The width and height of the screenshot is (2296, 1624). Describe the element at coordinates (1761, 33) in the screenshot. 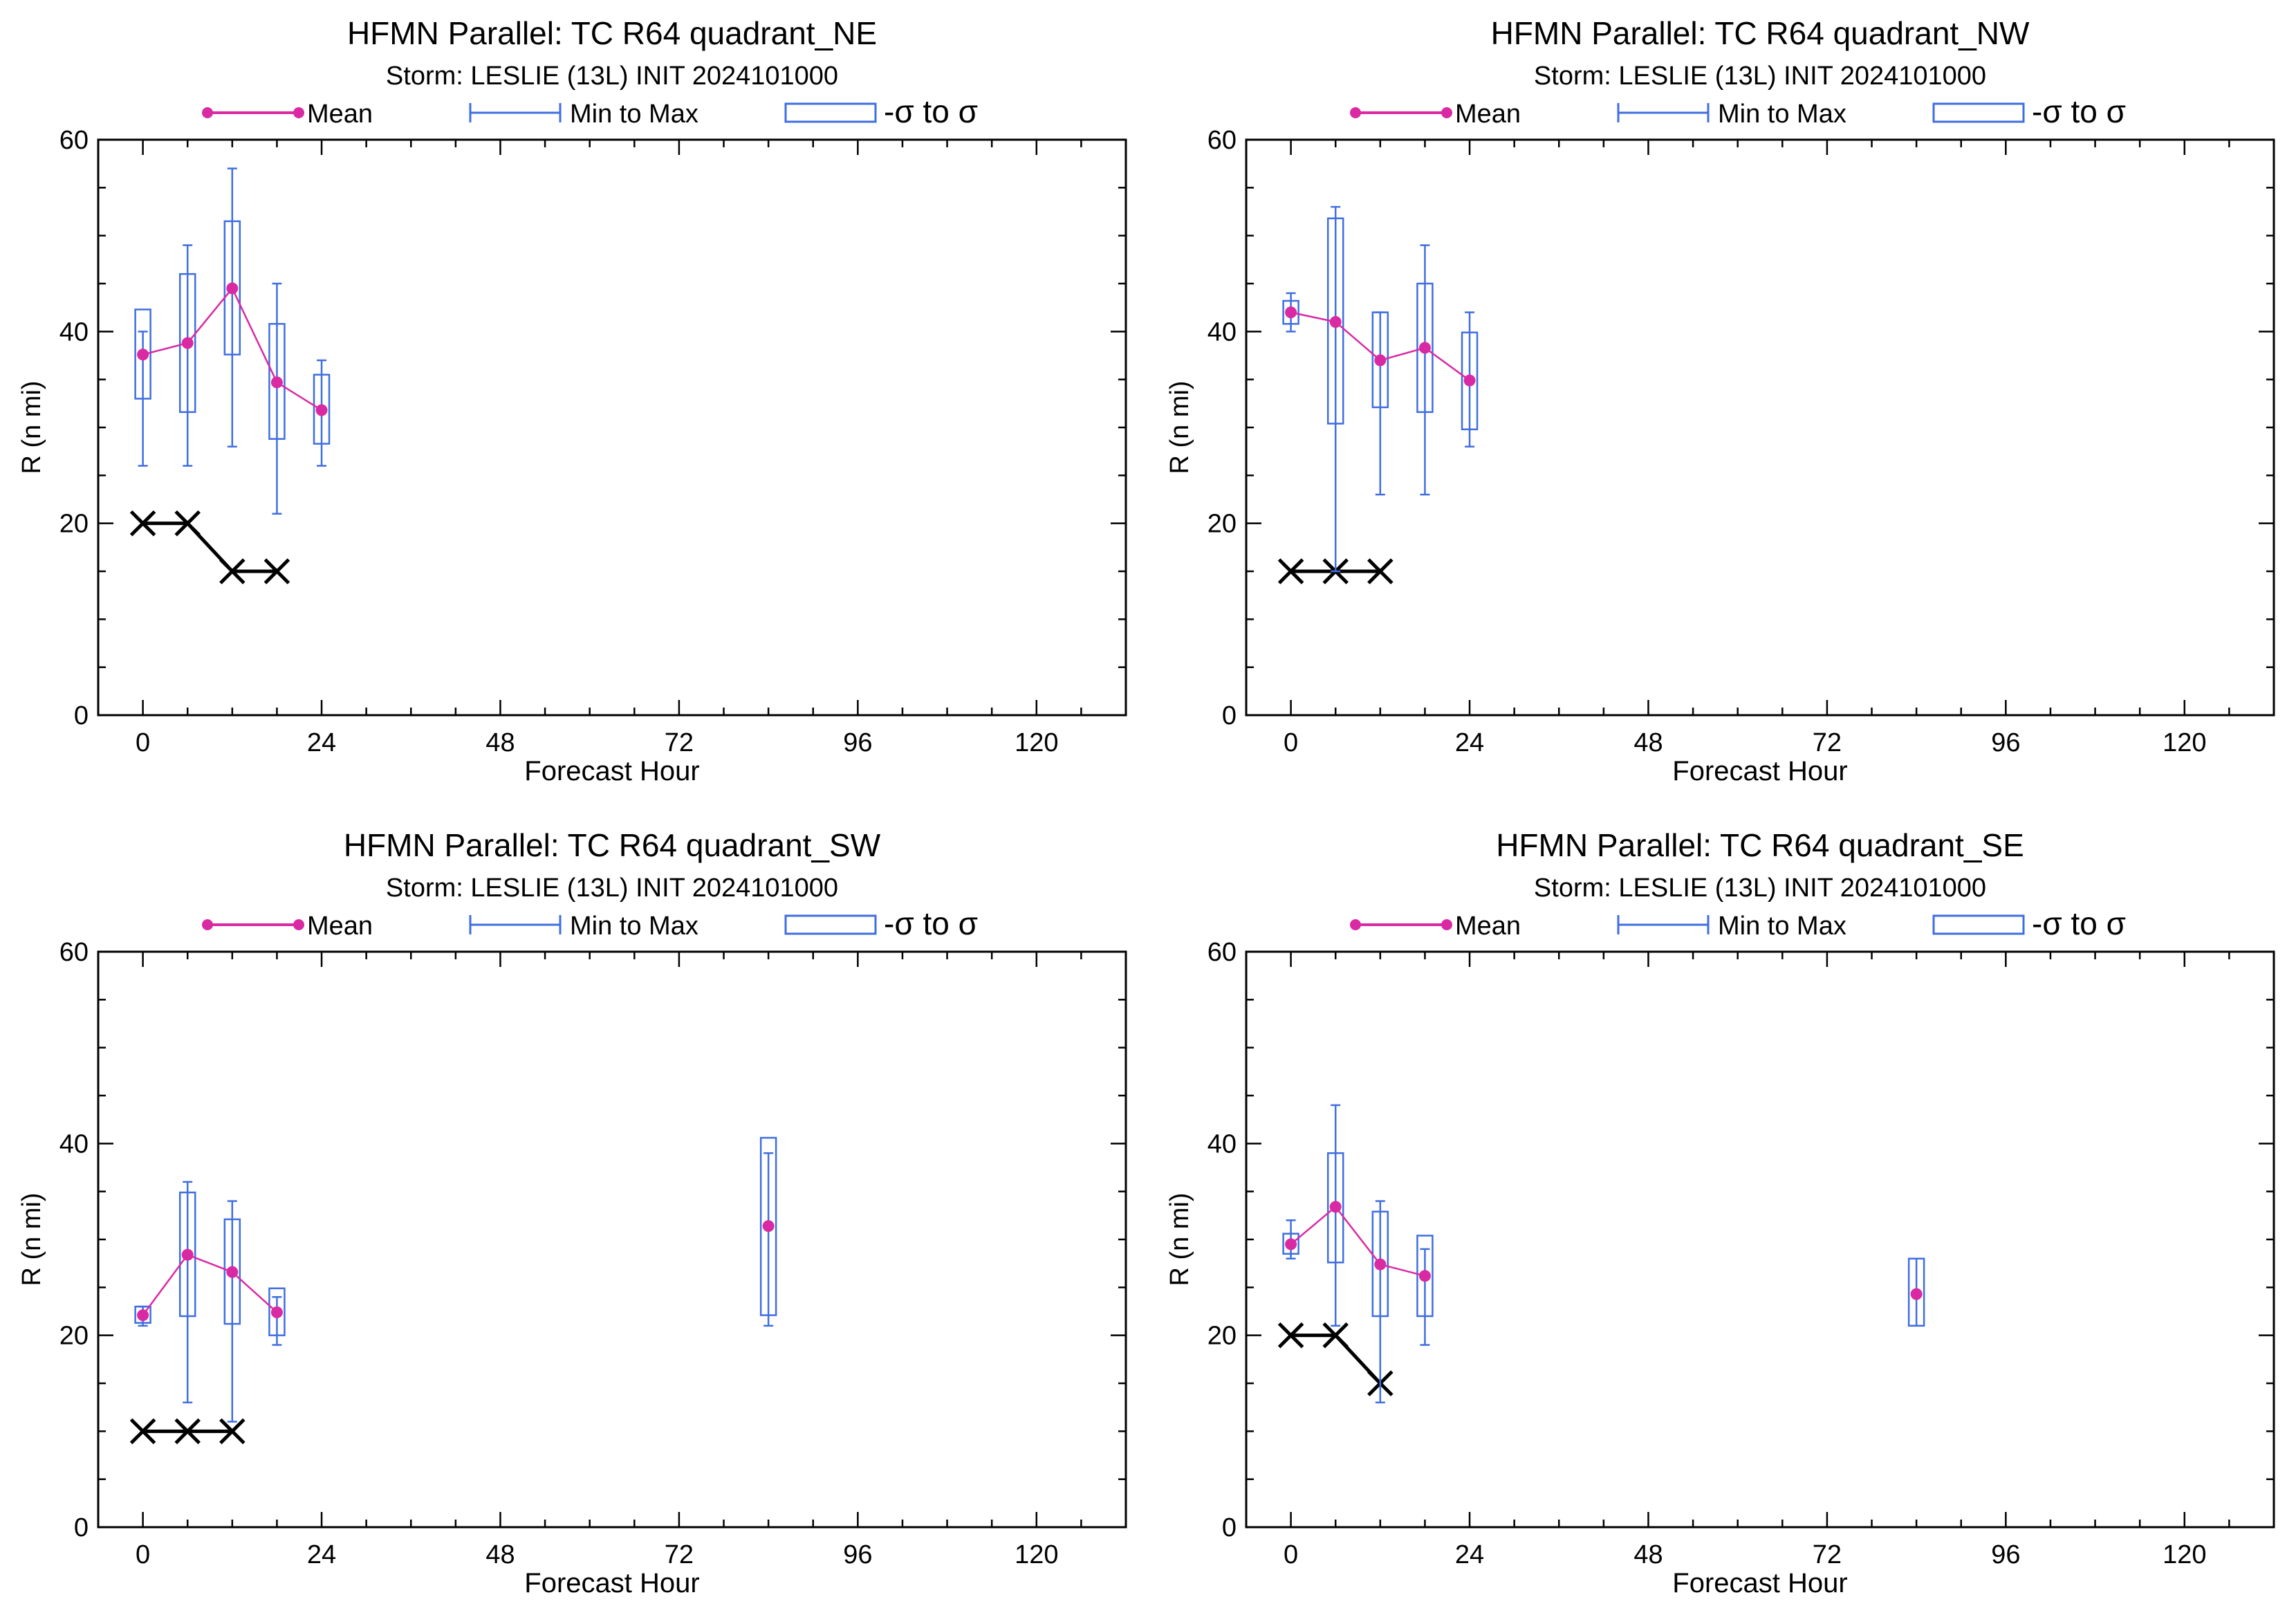

I see `chart-title: HFMN Parallel: TC R64 quadrant_NW` at that location.